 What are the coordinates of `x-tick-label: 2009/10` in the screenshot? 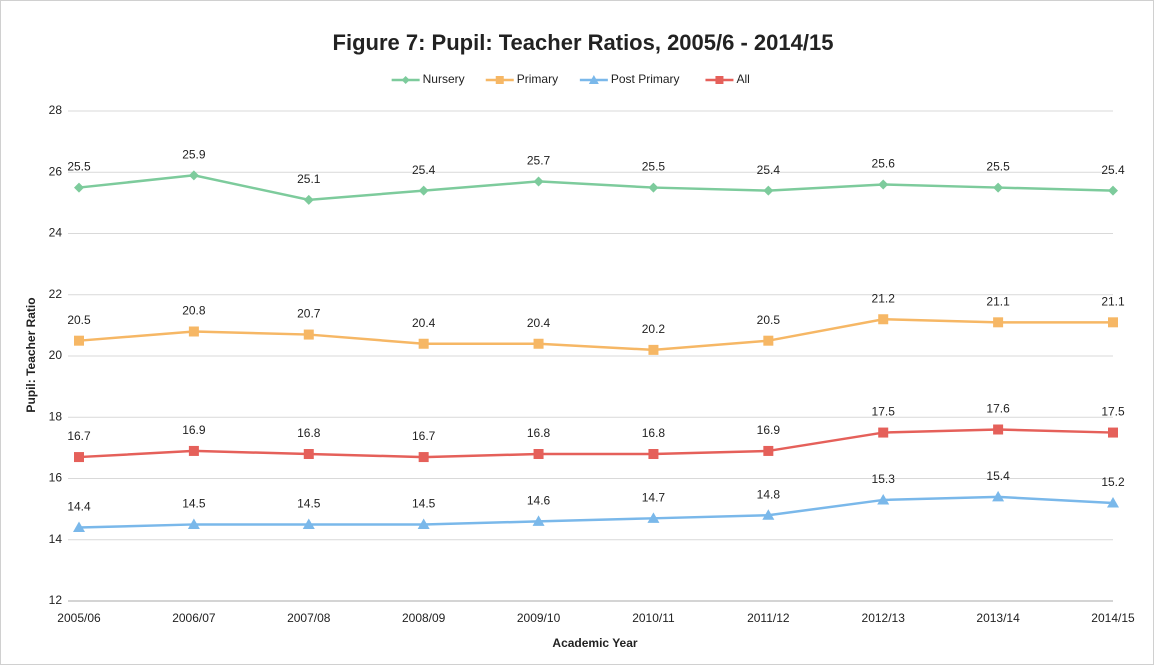 It's located at (539, 618).